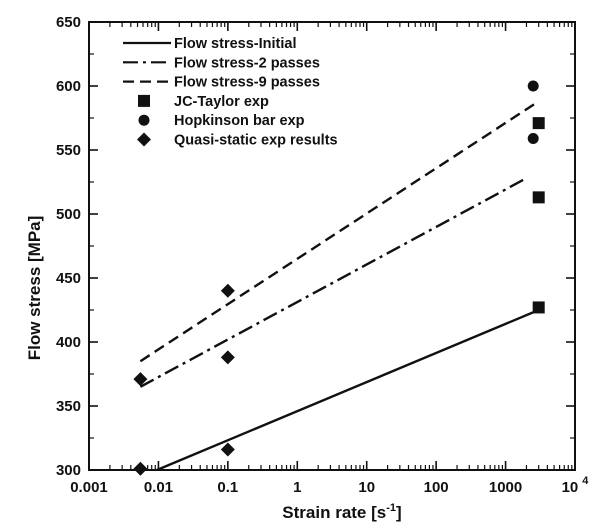 The width and height of the screenshot is (605, 526). Describe the element at coordinates (68, 406) in the screenshot. I see `y-tick-label: 350` at that location.